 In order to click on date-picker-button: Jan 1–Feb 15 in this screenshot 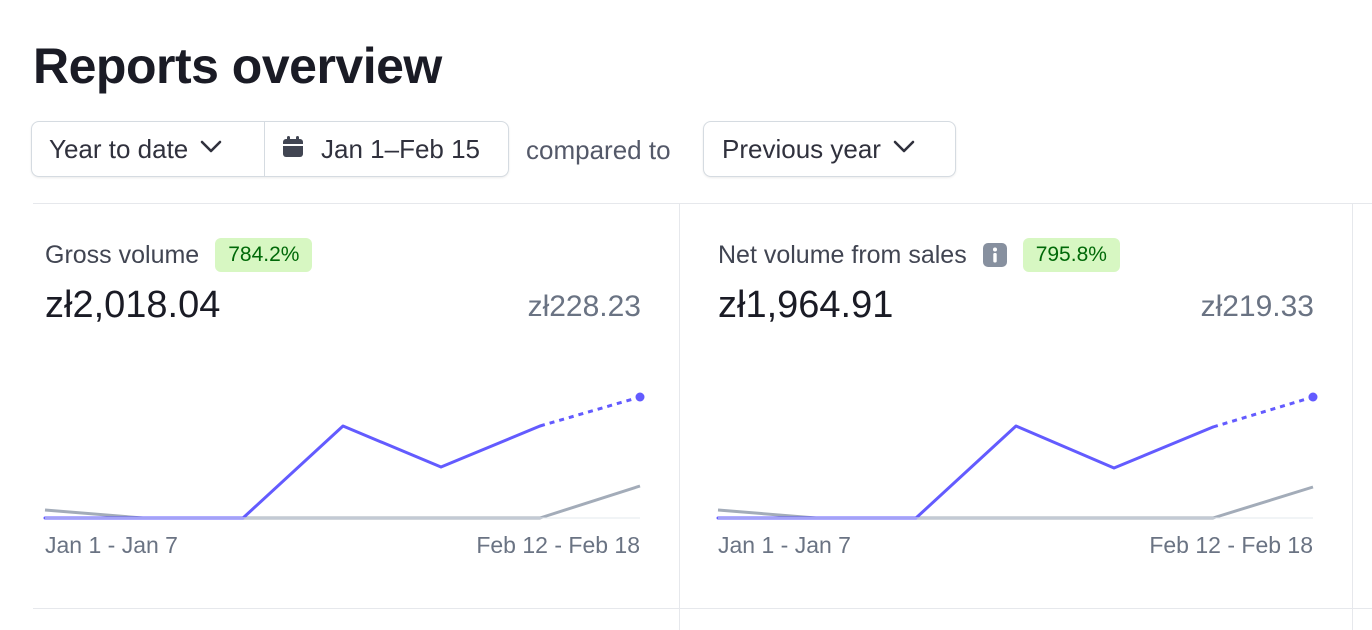, I will do `click(386, 149)`.